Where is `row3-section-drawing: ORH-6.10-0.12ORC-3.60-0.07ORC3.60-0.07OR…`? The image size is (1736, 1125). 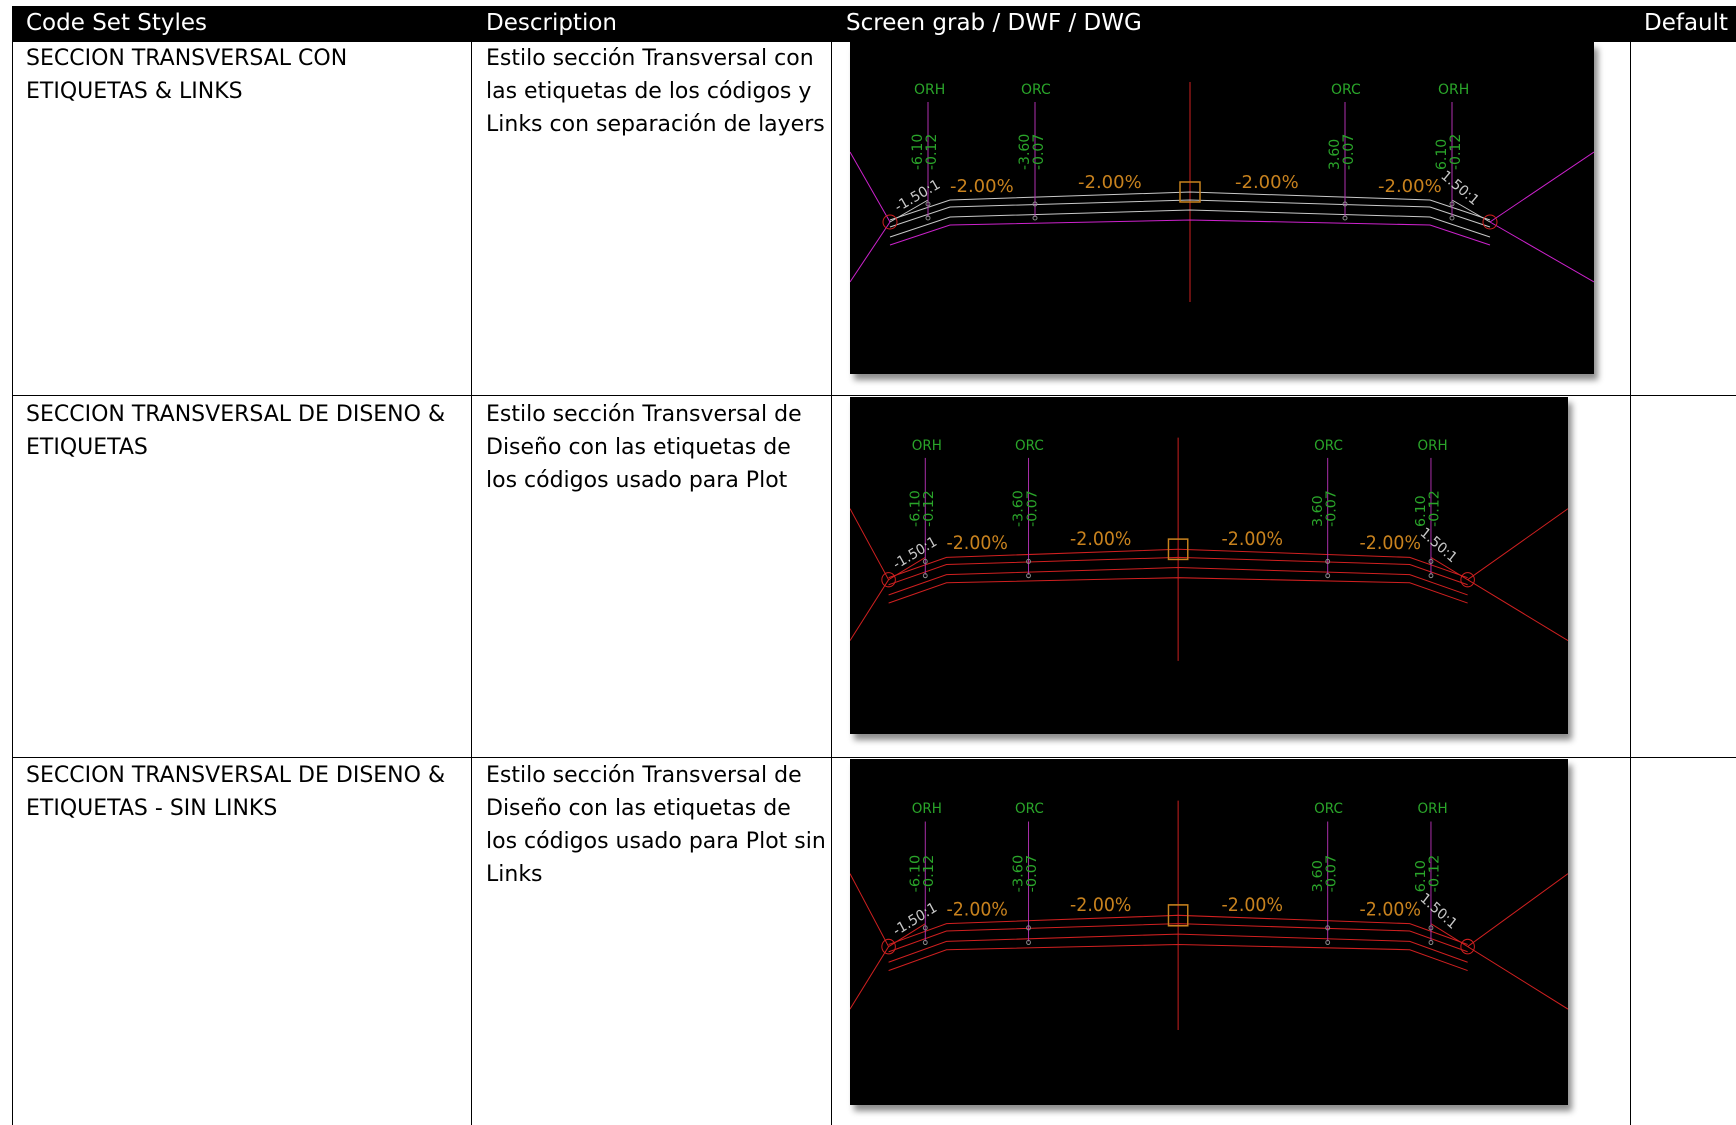
row3-section-drawing: ORH-6.10-0.12ORC-3.60-0.07ORC3.60-0.07OR… is located at coordinates (1209, 915).